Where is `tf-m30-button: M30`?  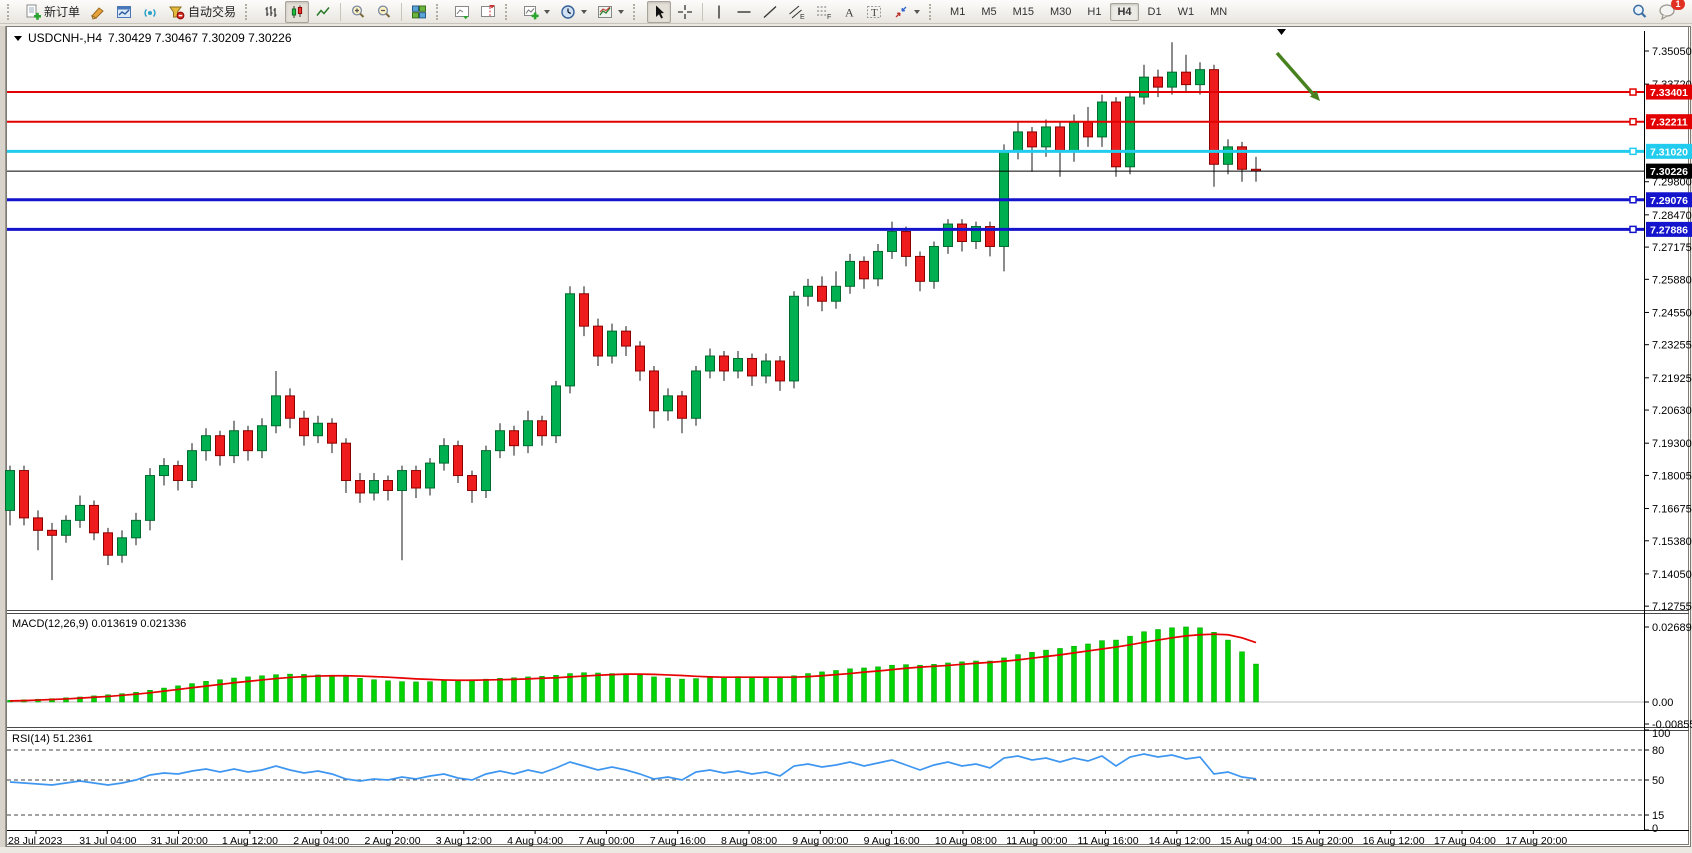 tf-m30-button: M30 is located at coordinates (1061, 11).